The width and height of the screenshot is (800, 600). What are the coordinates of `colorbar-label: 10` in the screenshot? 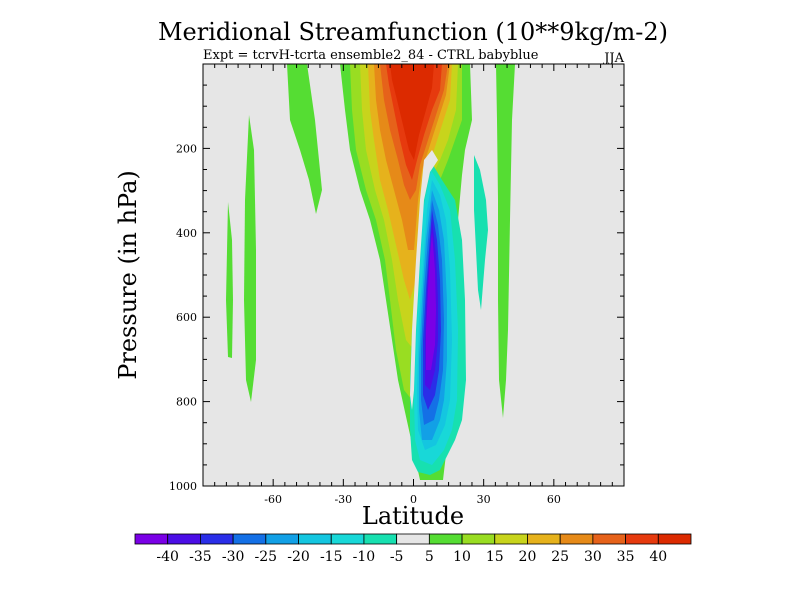 It's located at (462, 557).